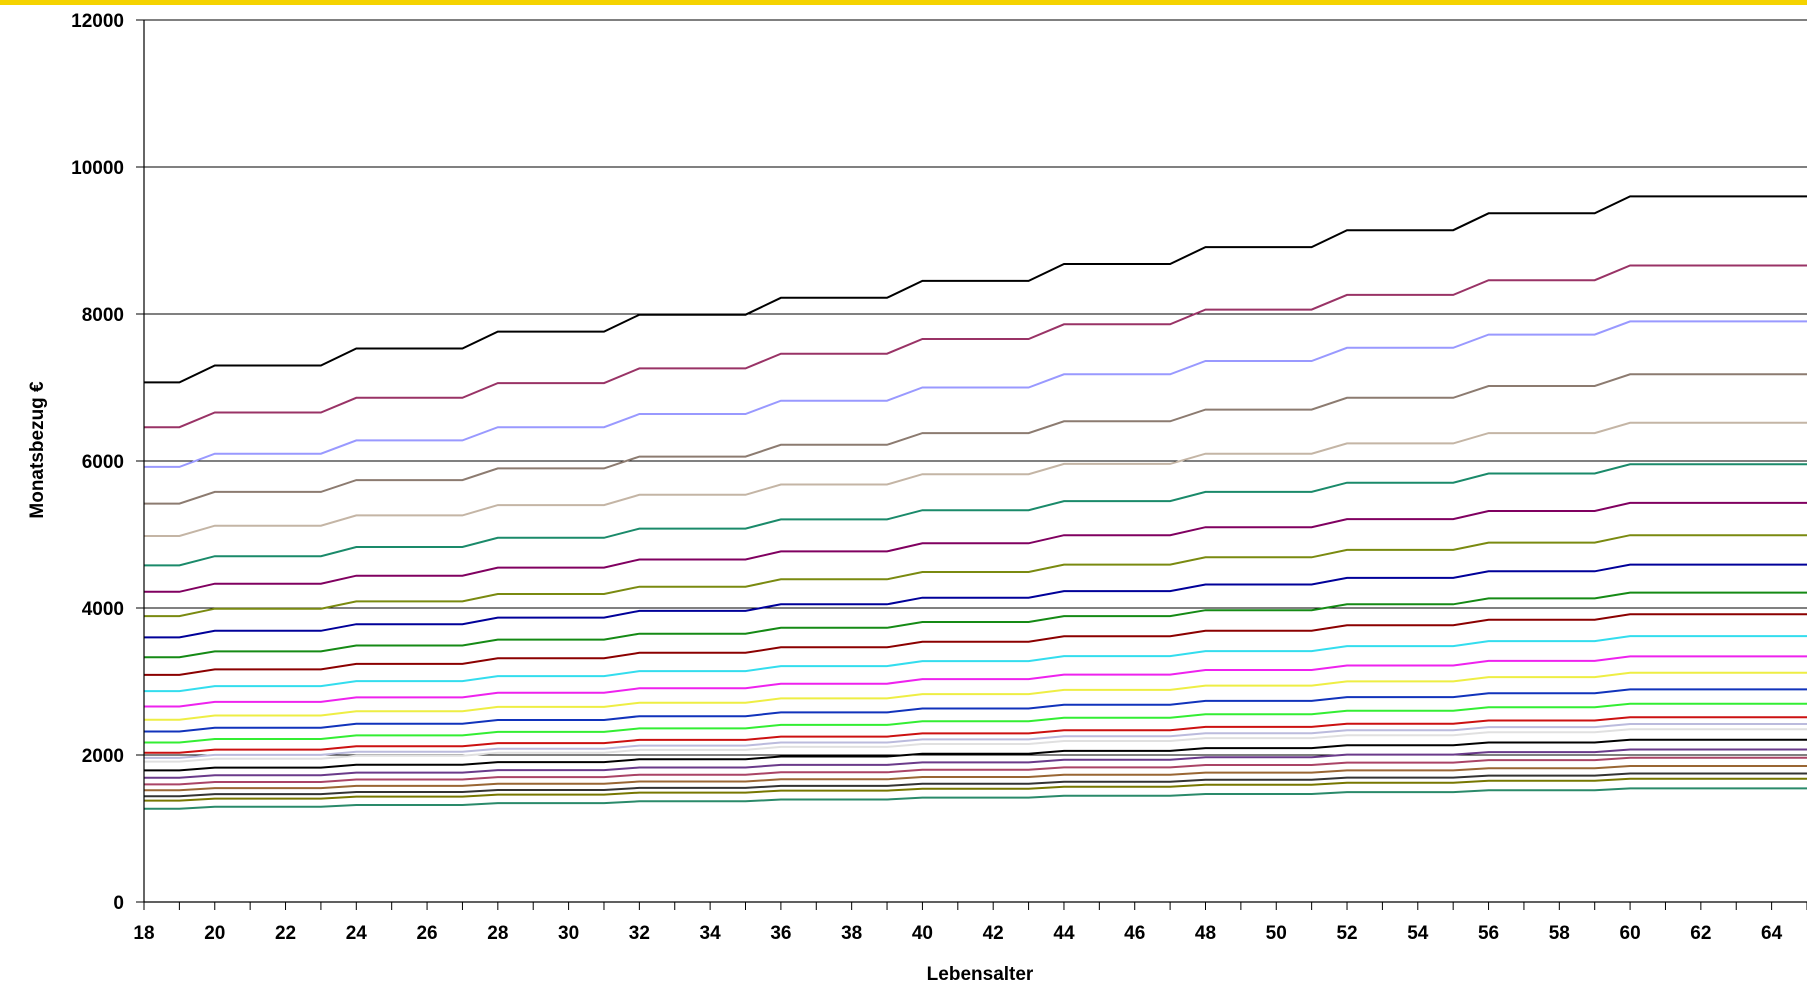 This screenshot has width=1807, height=990. What do you see at coordinates (1064, 933) in the screenshot?
I see `x-tick-label: 44` at bounding box center [1064, 933].